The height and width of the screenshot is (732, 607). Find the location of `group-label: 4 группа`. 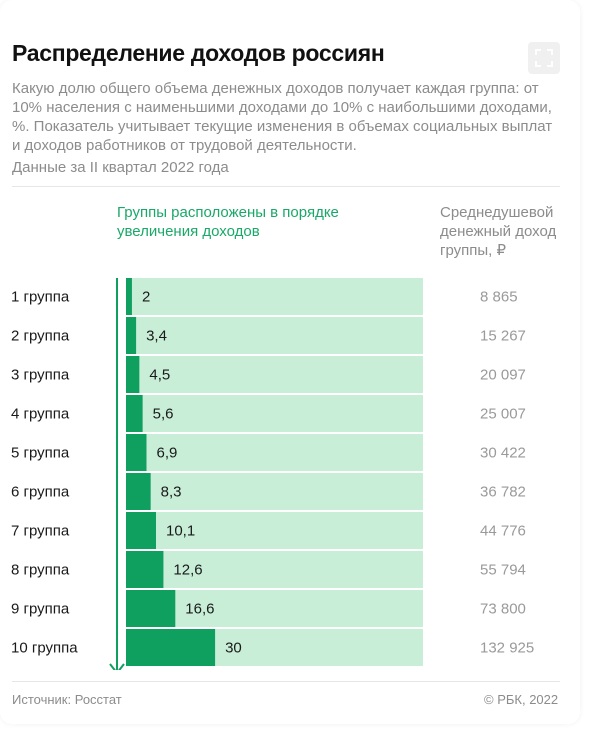

group-label: 4 группа is located at coordinates (40, 414).